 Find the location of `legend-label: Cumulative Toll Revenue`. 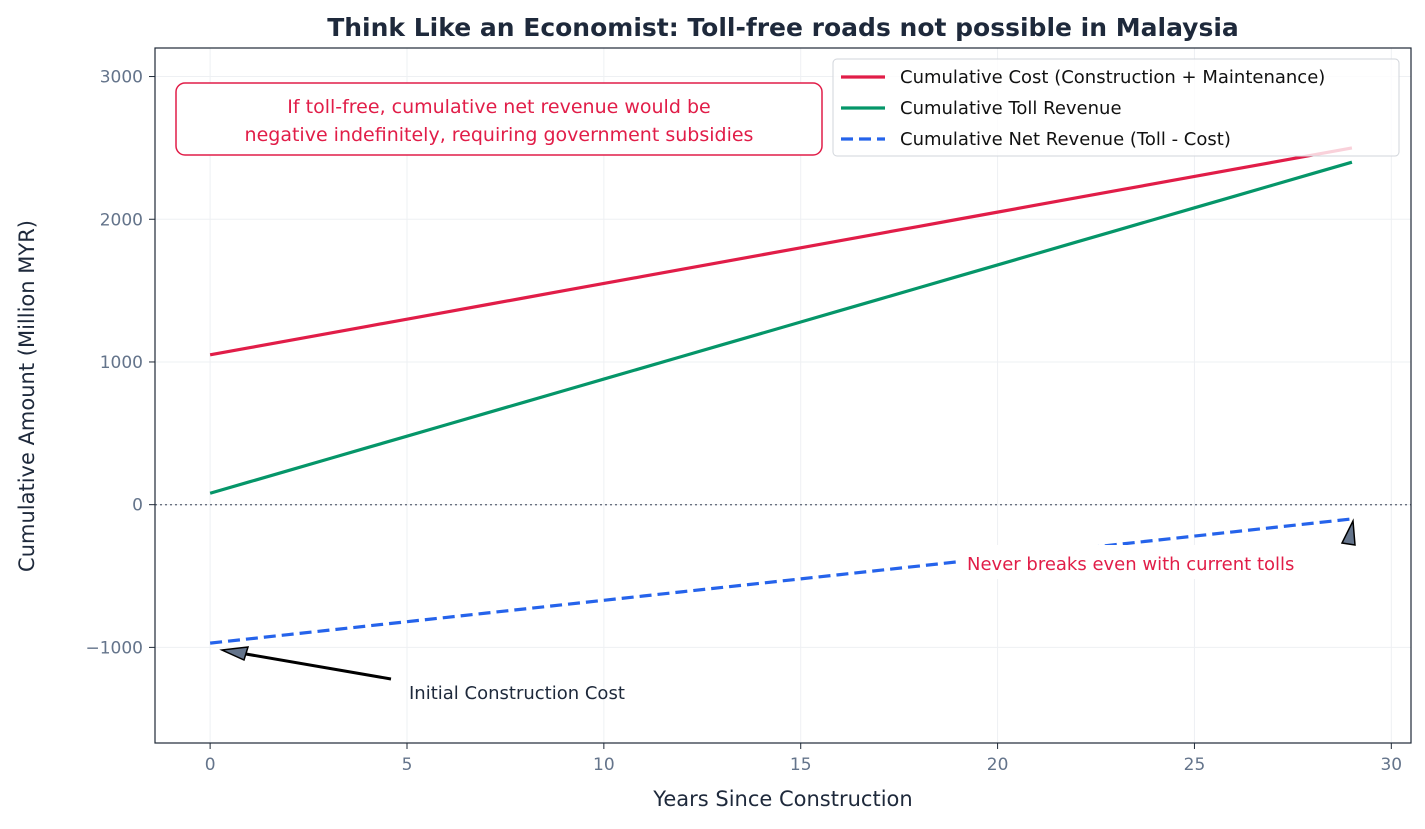

legend-label: Cumulative Toll Revenue is located at coordinates (1011, 108).